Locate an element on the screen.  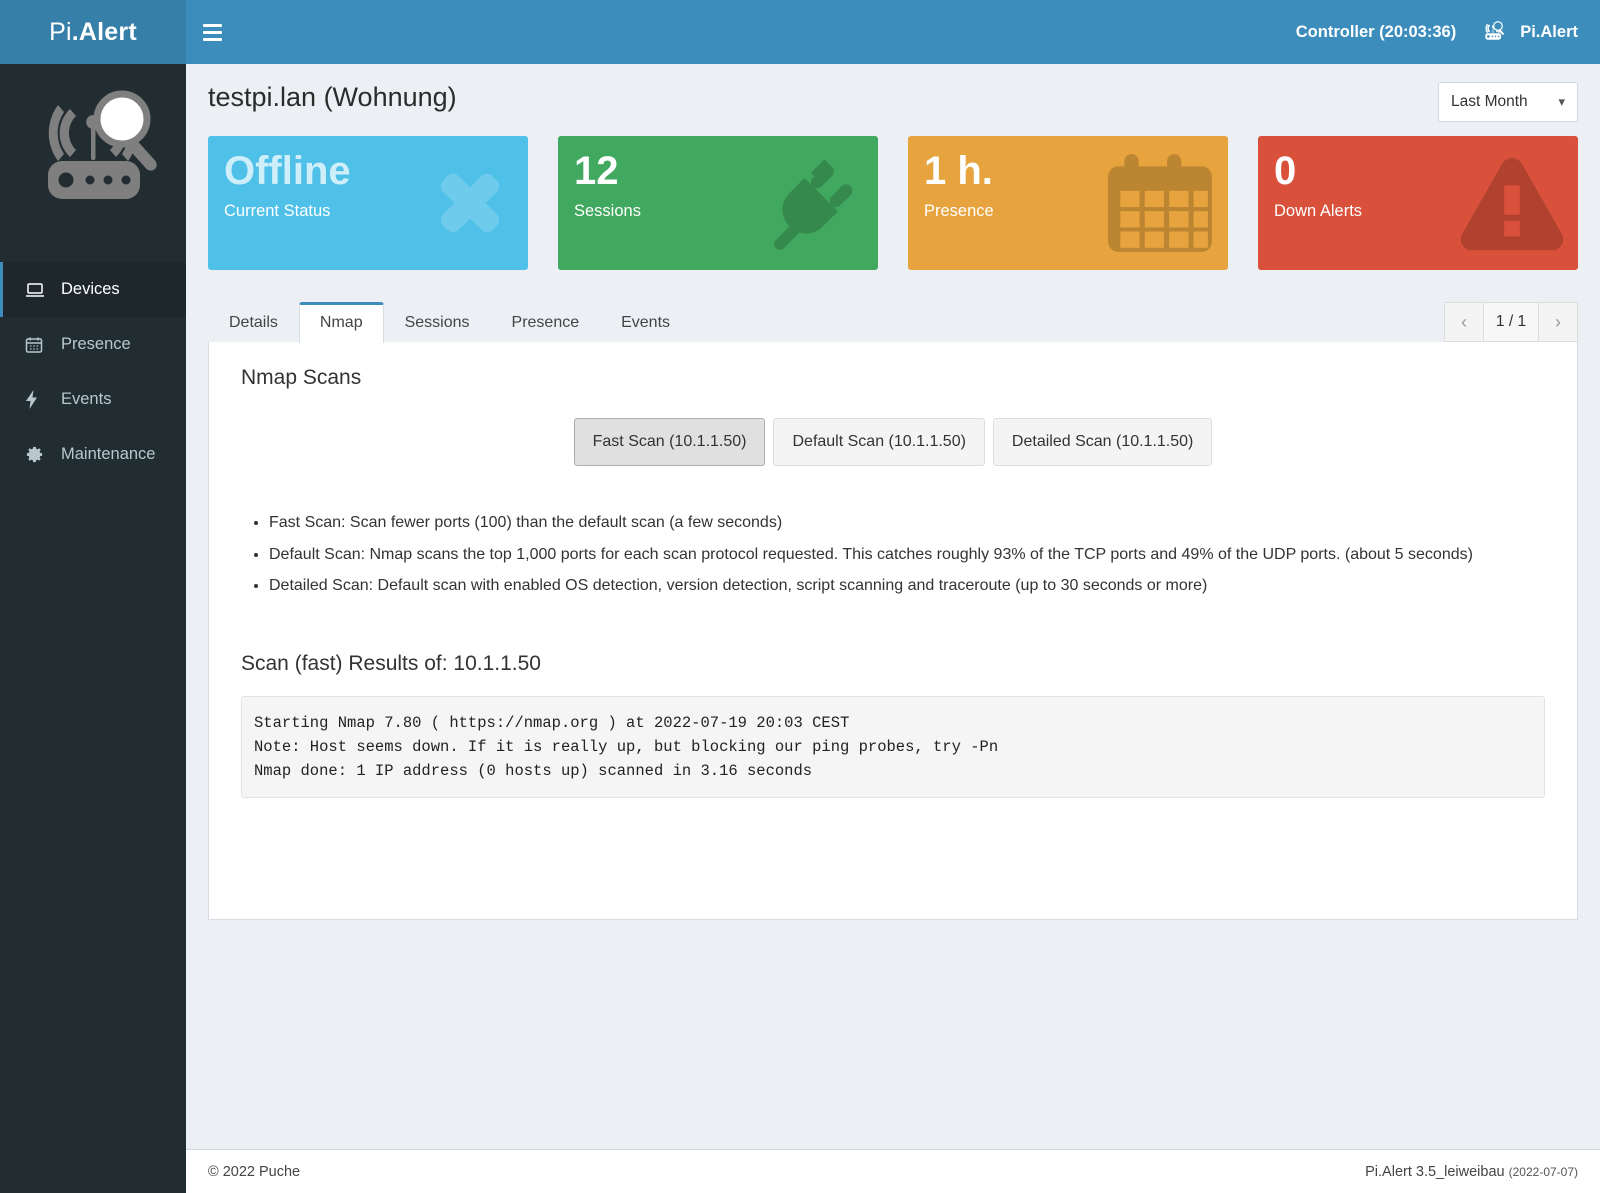
sidebar: Pi .Alert is located at coordinates (93, 596).